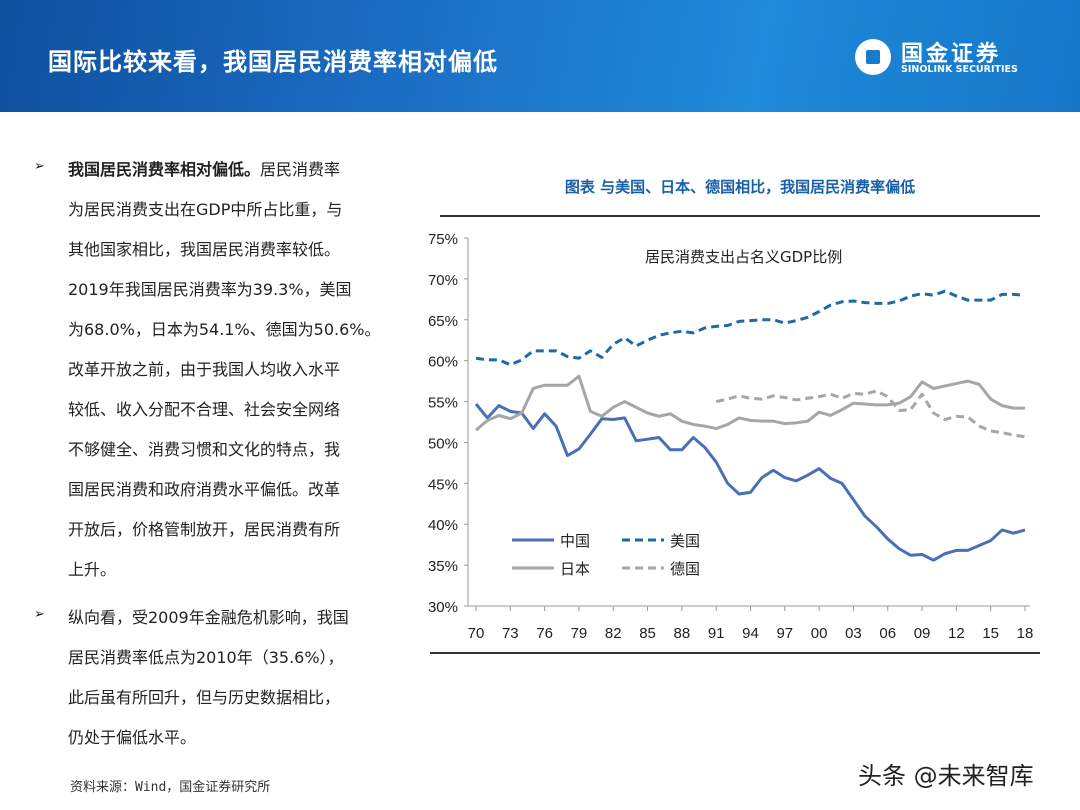  Describe the element at coordinates (579, 633) in the screenshot. I see `x-tick-label: 79` at that location.